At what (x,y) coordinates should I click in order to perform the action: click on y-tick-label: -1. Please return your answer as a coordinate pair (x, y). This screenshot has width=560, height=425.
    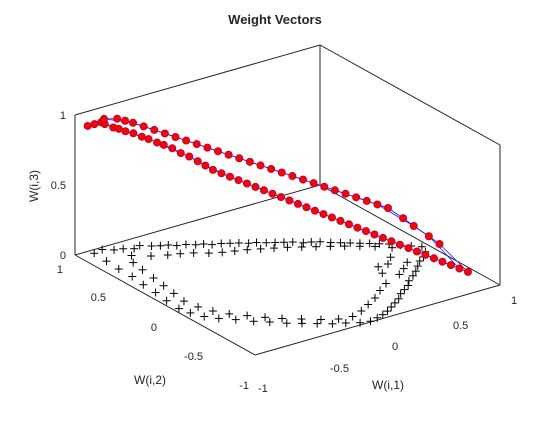
    Looking at the image, I should click on (244, 386).